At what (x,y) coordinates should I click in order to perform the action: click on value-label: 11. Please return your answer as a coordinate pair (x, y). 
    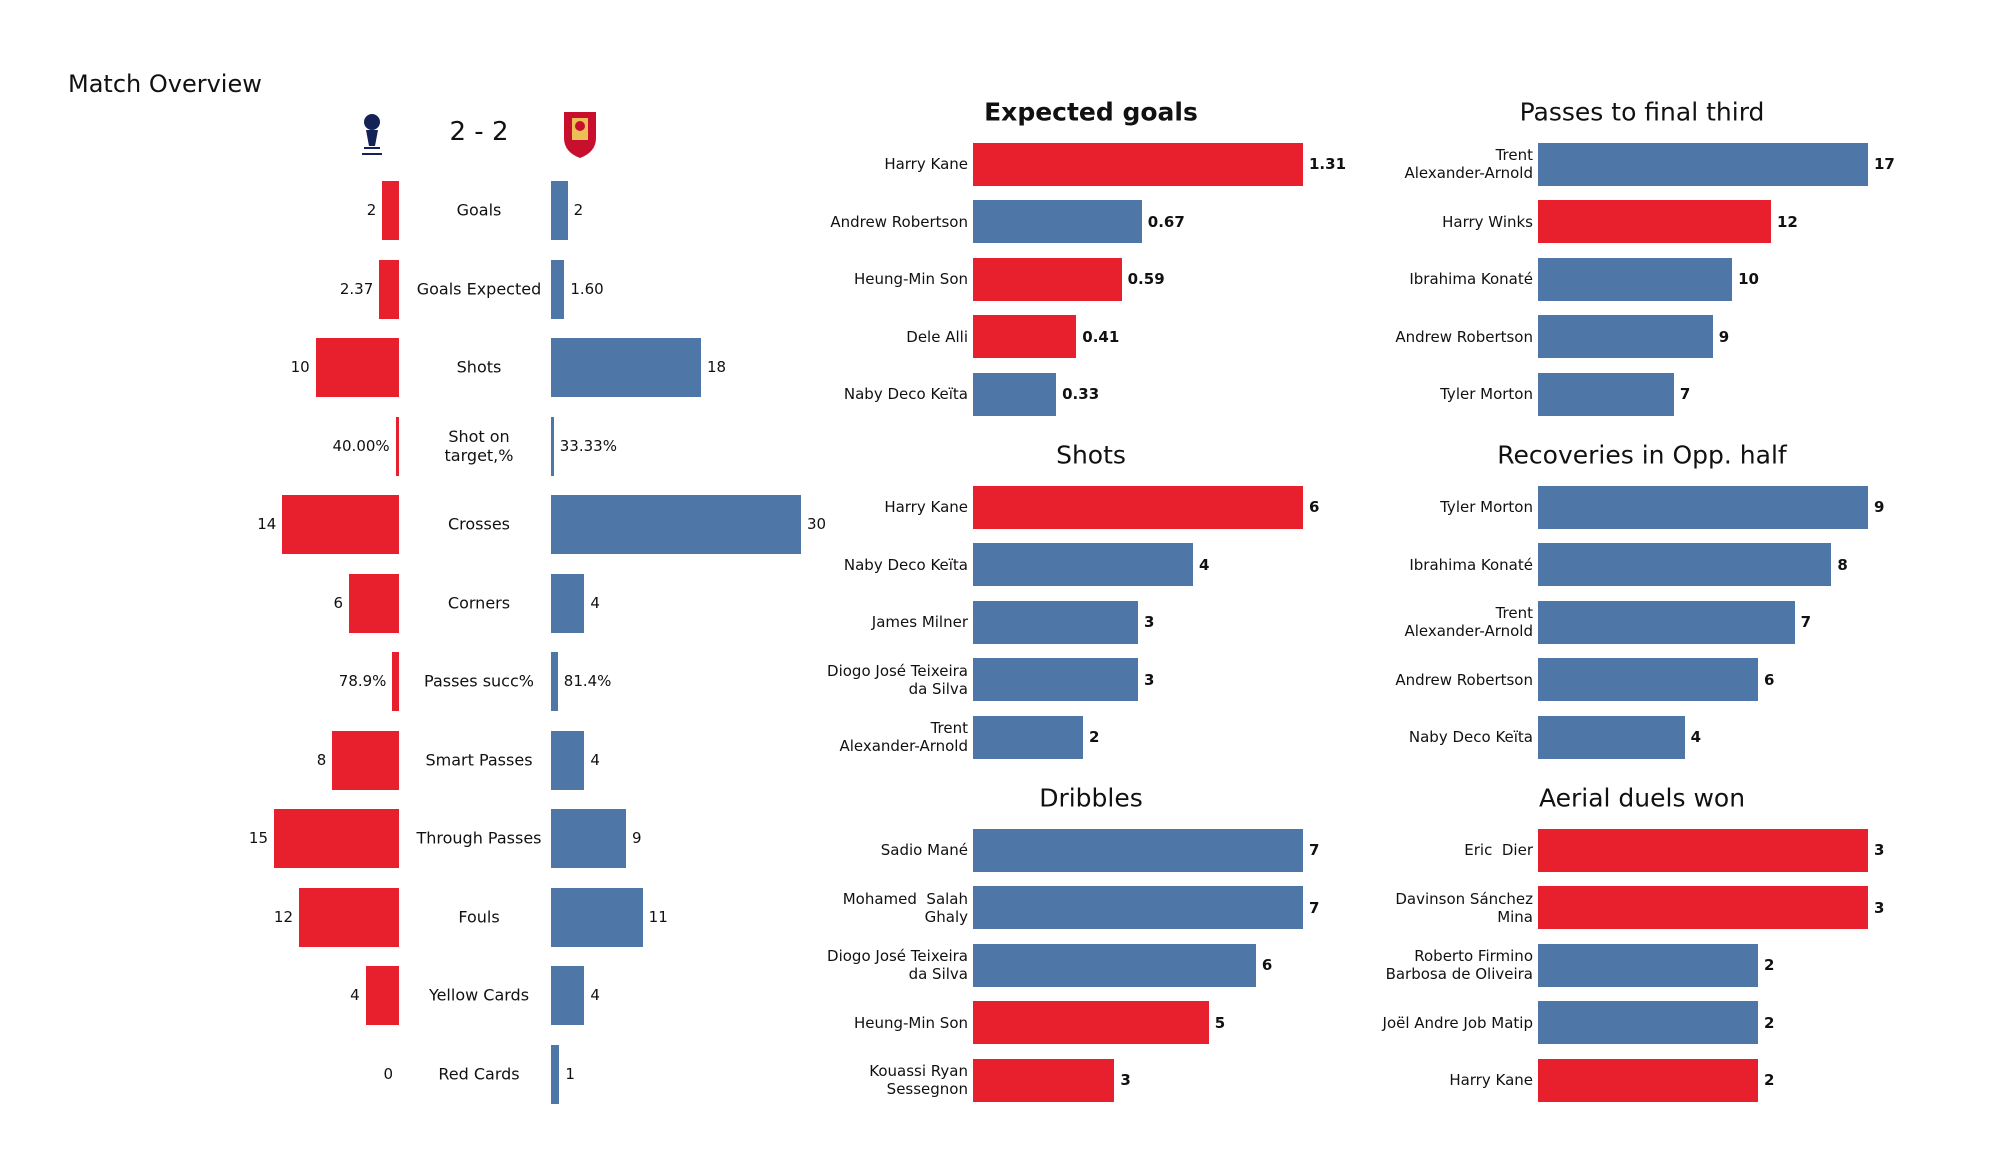
    Looking at the image, I should click on (658, 916).